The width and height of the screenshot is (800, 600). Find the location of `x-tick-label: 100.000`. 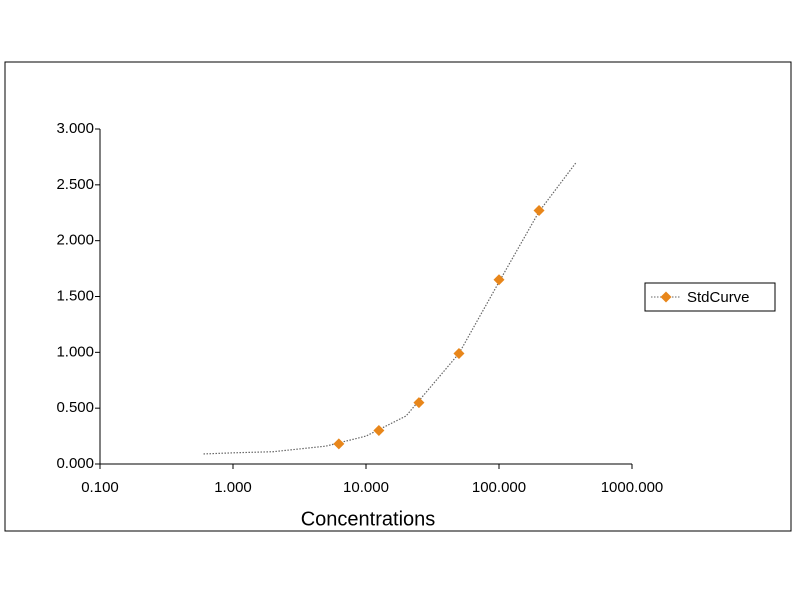

x-tick-label: 100.000 is located at coordinates (499, 487).